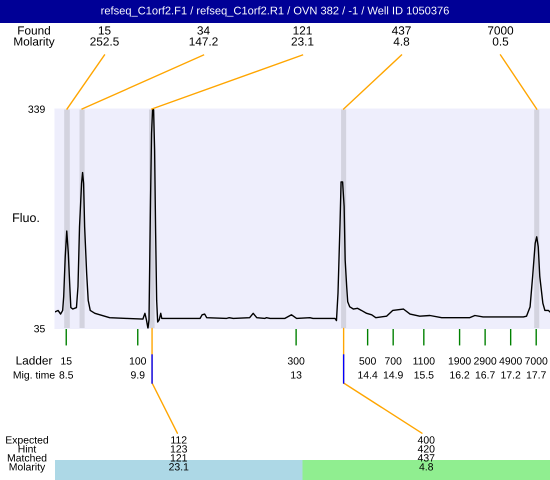  What do you see at coordinates (536, 375) in the screenshot?
I see `x-tick-label: 17.7` at bounding box center [536, 375].